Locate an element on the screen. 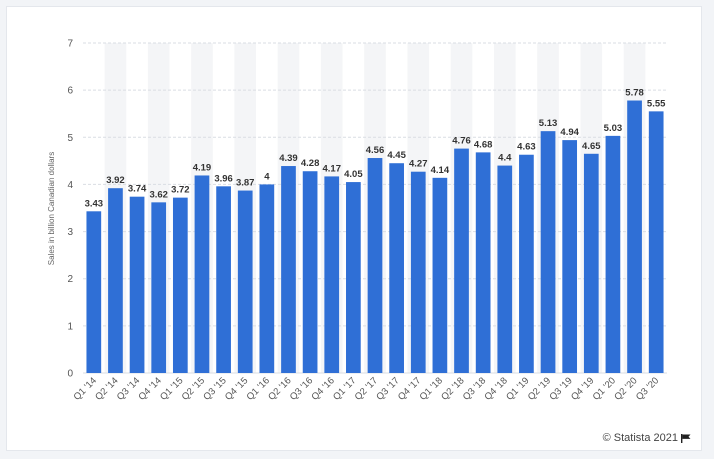  y-axis-label: Sales in billion Canadian dollars is located at coordinates (51, 208).